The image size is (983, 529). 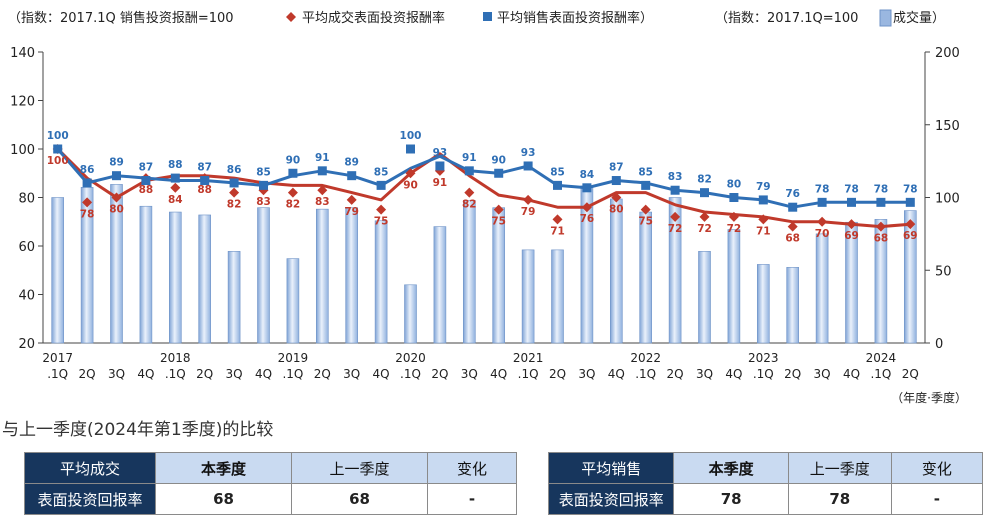 What do you see at coordinates (939, 344) in the screenshot?
I see `right-axis-tick-label: 0` at bounding box center [939, 344].